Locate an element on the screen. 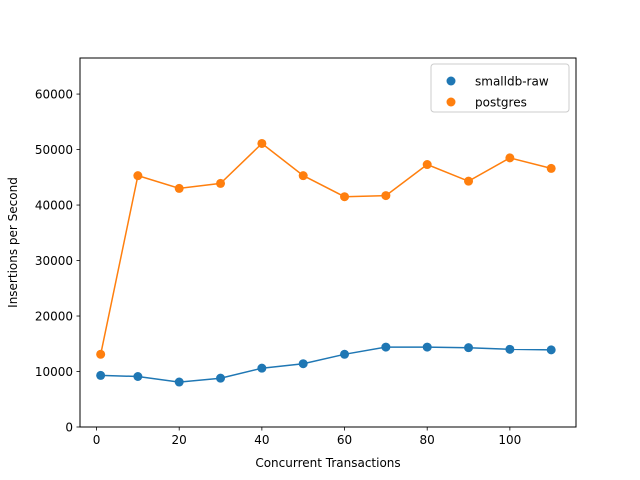 The height and width of the screenshot is (480, 640). x-tick-label: 0 is located at coordinates (97, 440).